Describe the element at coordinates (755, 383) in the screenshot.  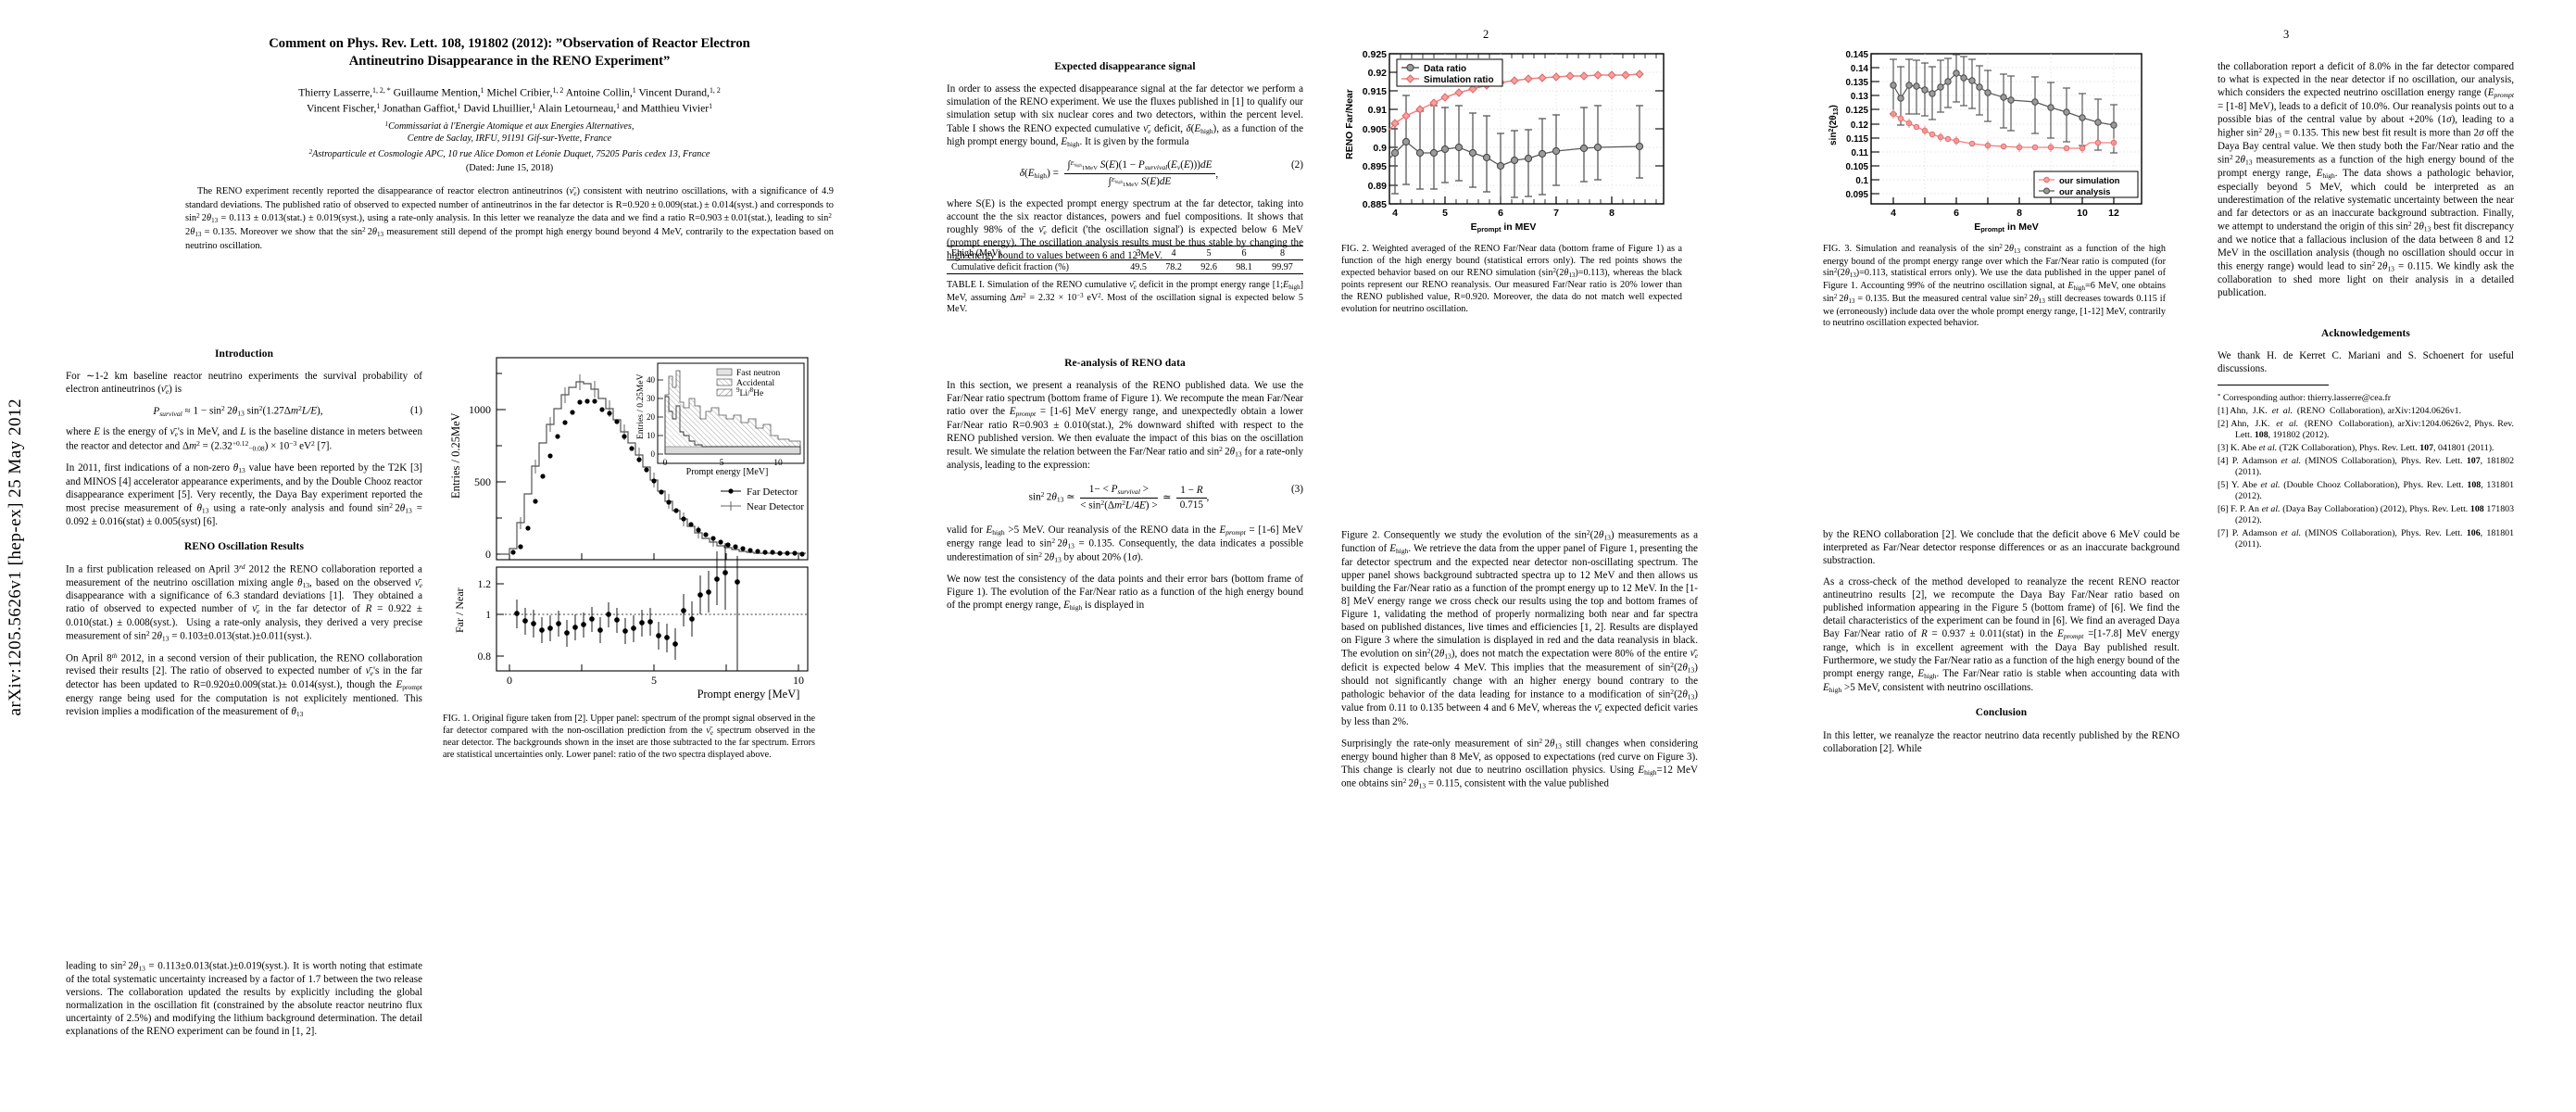
I see `svg-text: Accidental` at that location.